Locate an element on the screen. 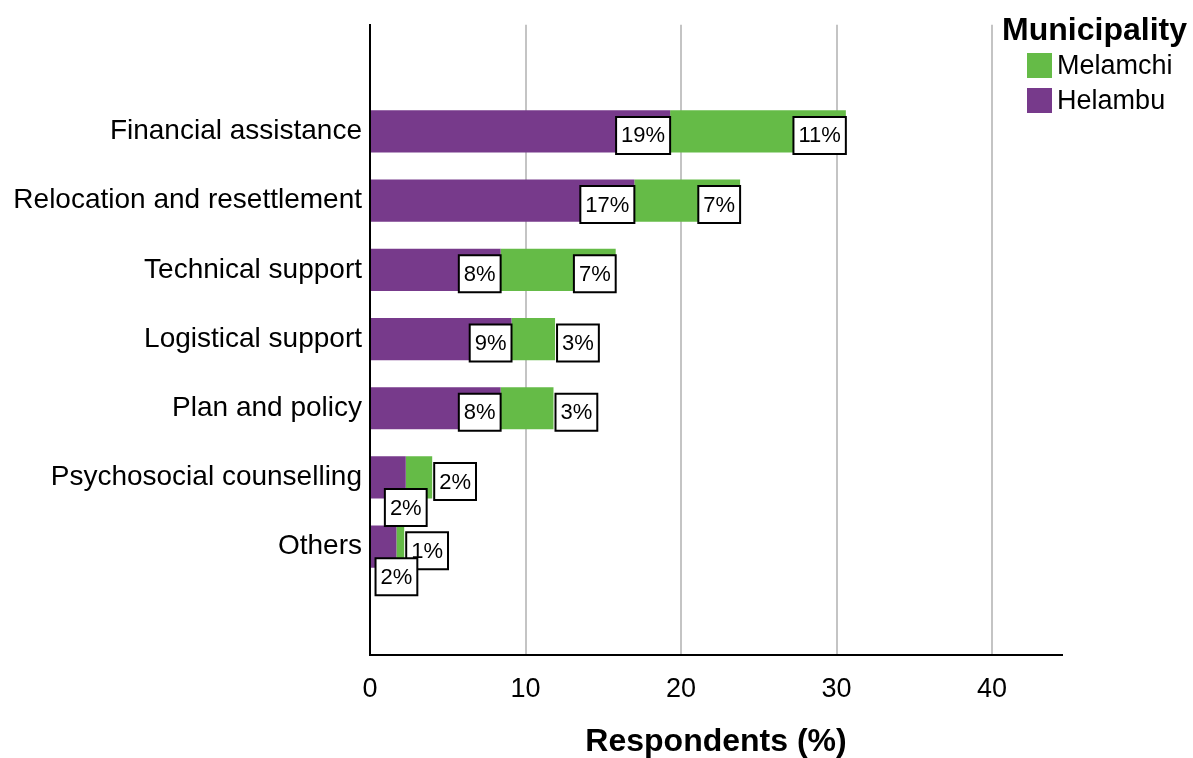 The image size is (1193, 758). data-label: 9% is located at coordinates (490, 343).